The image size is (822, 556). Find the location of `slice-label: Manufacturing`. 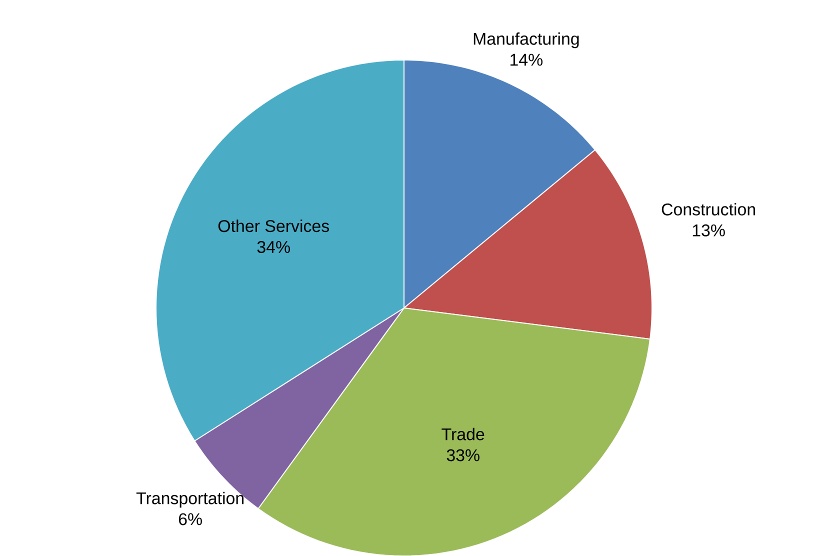

slice-label: Manufacturing is located at coordinates (526, 40).